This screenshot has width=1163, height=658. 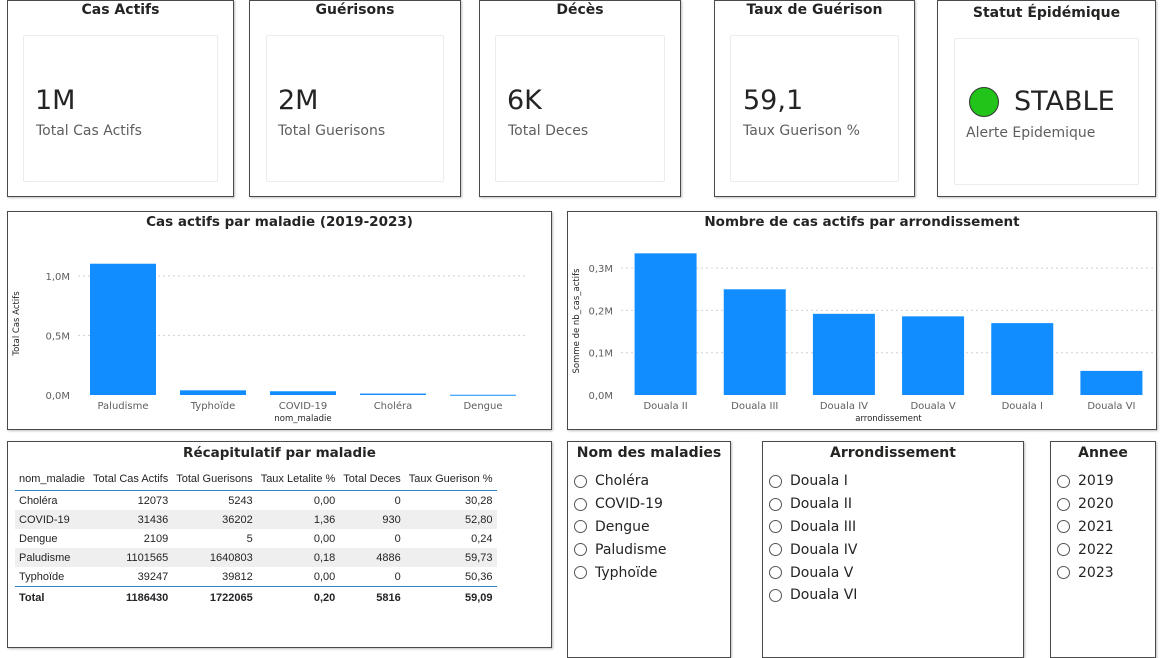 What do you see at coordinates (214, 557) in the screenshot?
I see `table-cell: 1640803` at bounding box center [214, 557].